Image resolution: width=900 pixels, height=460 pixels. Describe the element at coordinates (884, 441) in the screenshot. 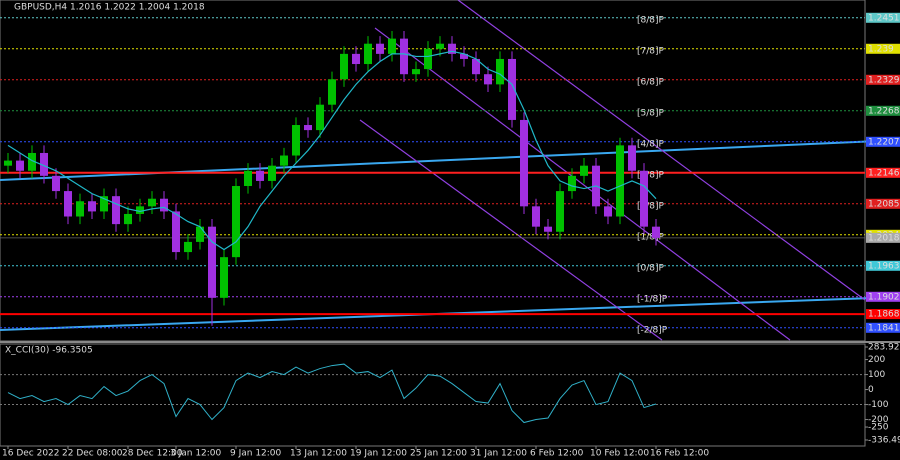

I see `cci-tick-label: -336.4986` at that location.